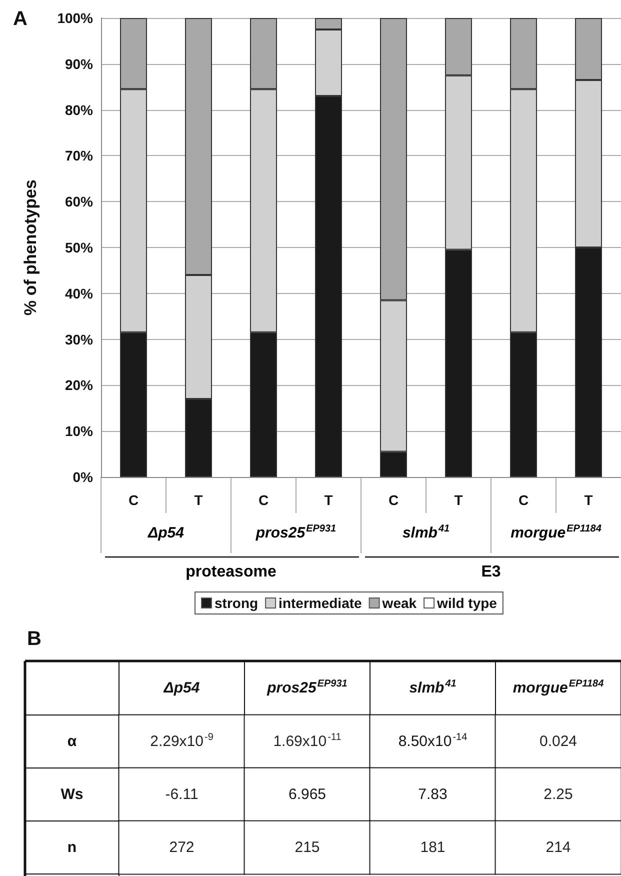 This screenshot has height=876, width=621. Describe the element at coordinates (491, 572) in the screenshot. I see `text: E3` at that location.